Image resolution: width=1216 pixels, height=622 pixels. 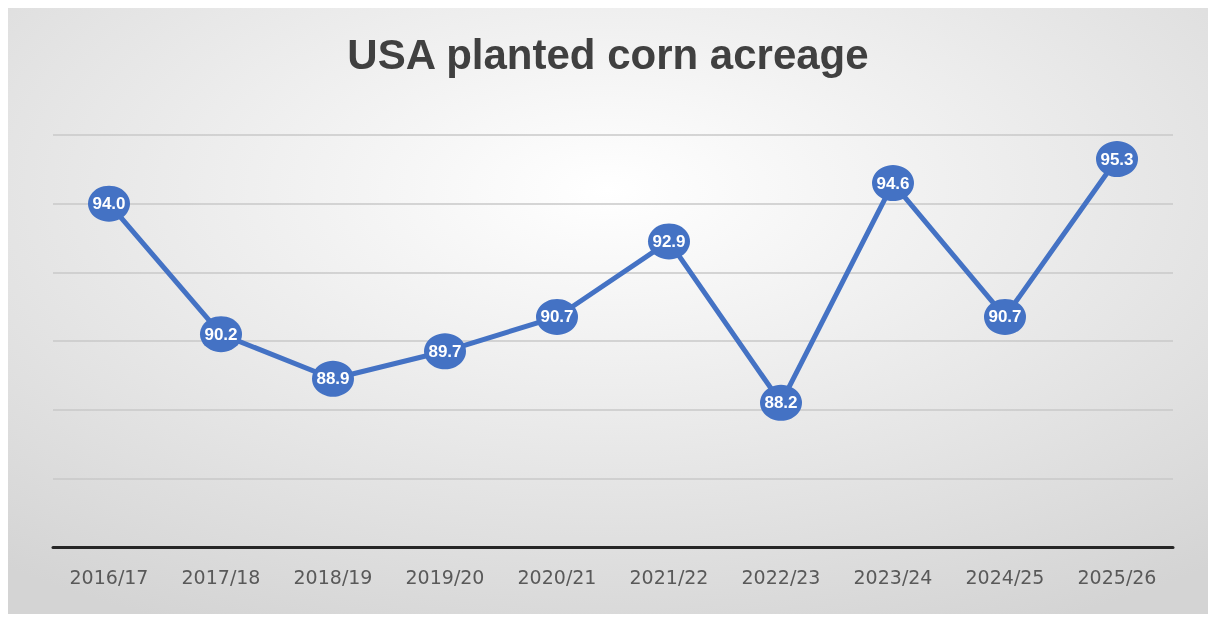 What do you see at coordinates (557, 576) in the screenshot?
I see `x-tick-label: 2020/21` at bounding box center [557, 576].